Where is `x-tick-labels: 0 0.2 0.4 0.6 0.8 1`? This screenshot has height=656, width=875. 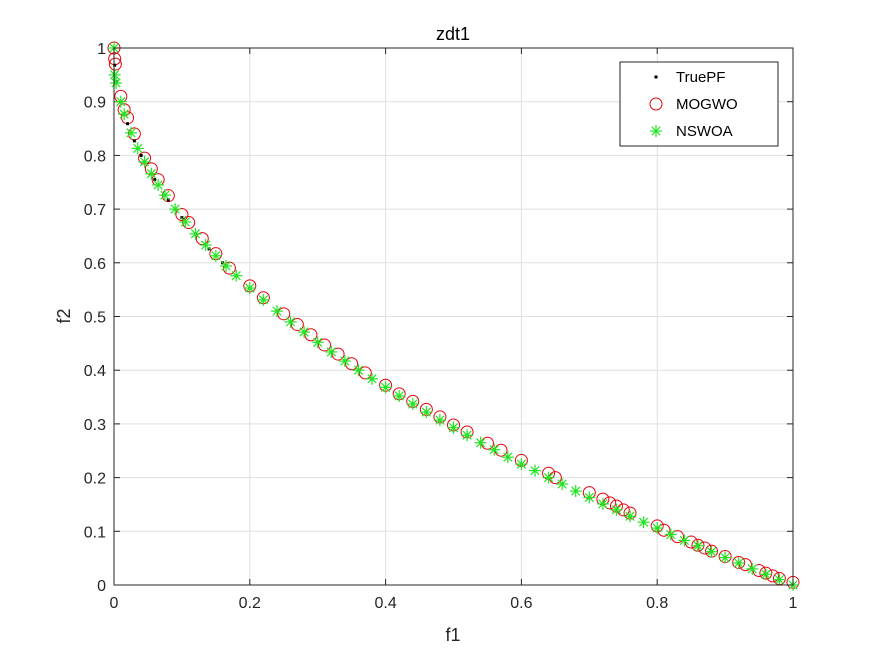 x-tick-labels: 0 0.2 0.4 0.6 0.8 1 is located at coordinates (454, 603).